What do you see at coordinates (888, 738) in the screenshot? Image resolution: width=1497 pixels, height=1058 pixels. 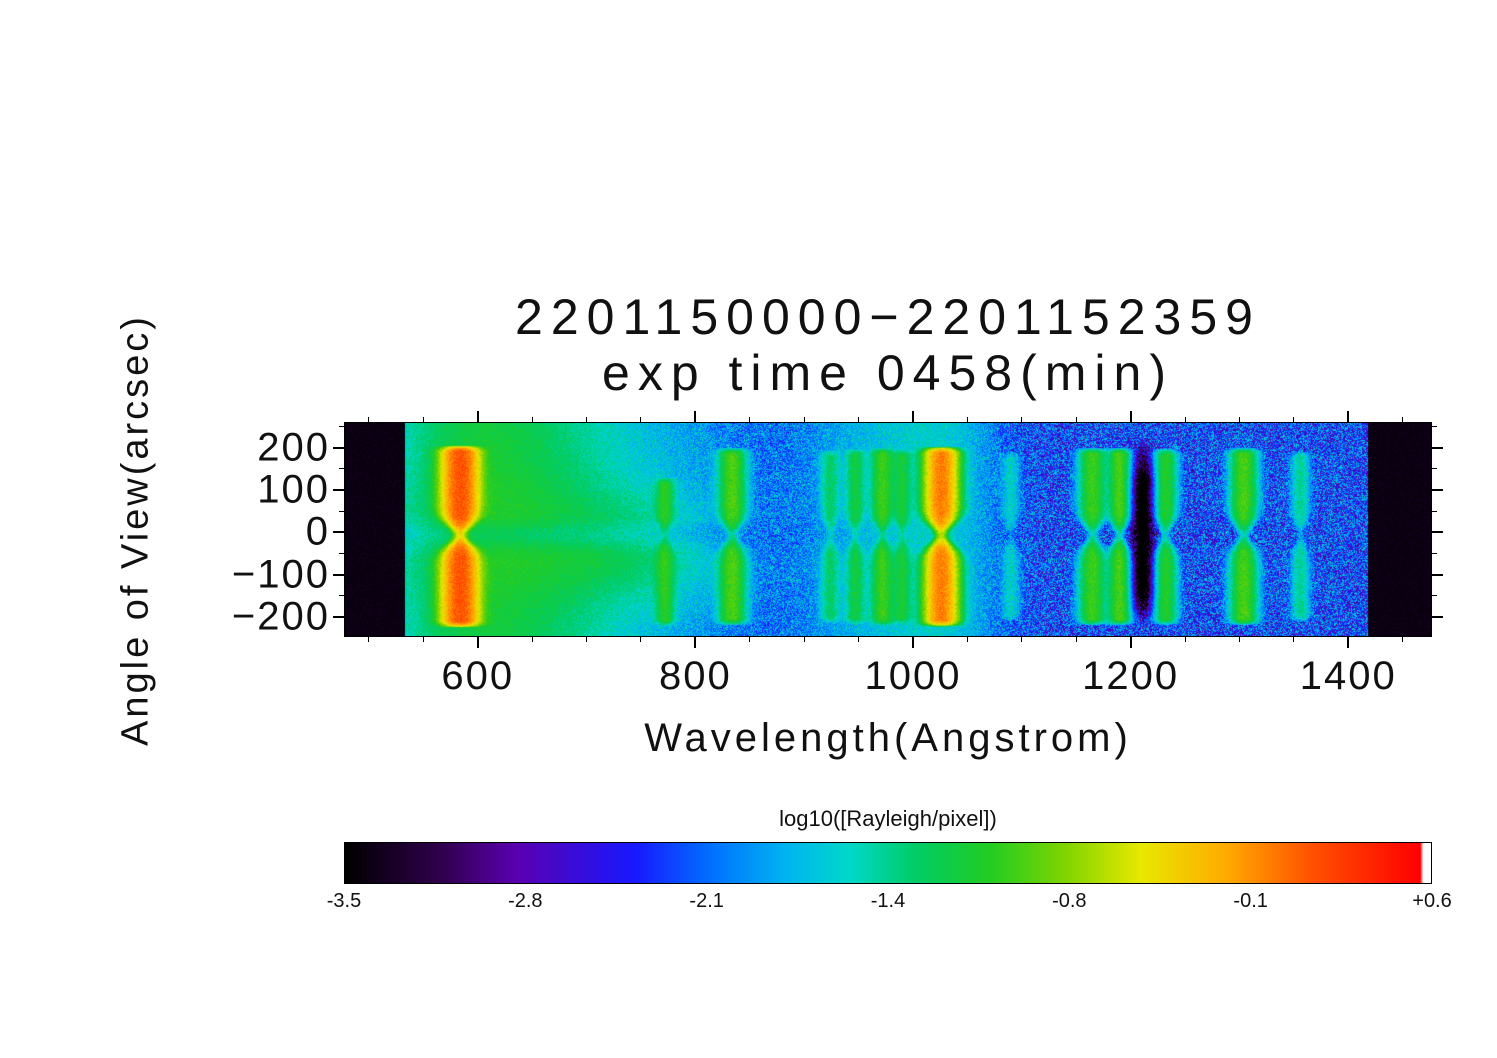 I see `x-axis-title: Wavelength(Angstrom)` at bounding box center [888, 738].